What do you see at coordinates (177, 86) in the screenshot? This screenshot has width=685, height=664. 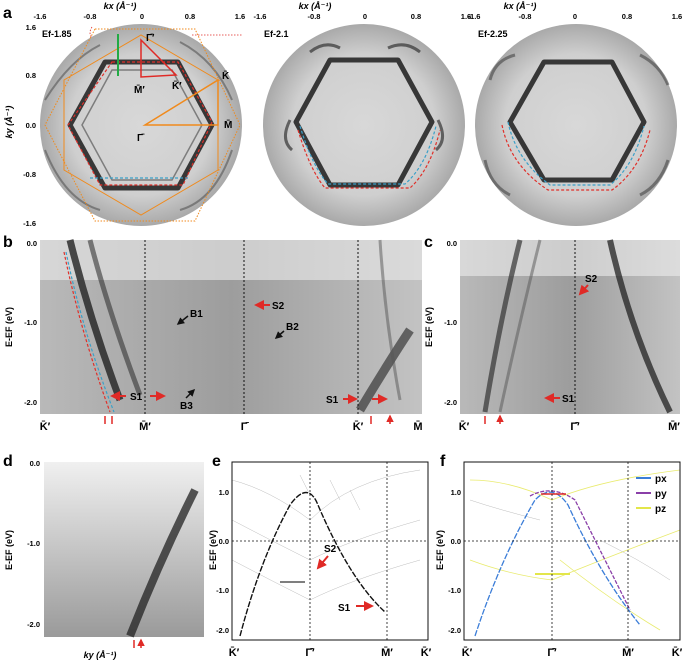 I see `bz-k-prime: K̄′` at bounding box center [177, 86].